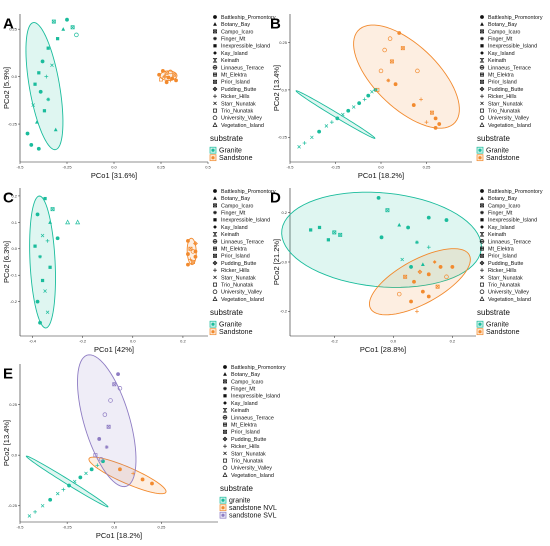  I want to click on legend-substrate-label: sandstone NVL, so click(253, 508).